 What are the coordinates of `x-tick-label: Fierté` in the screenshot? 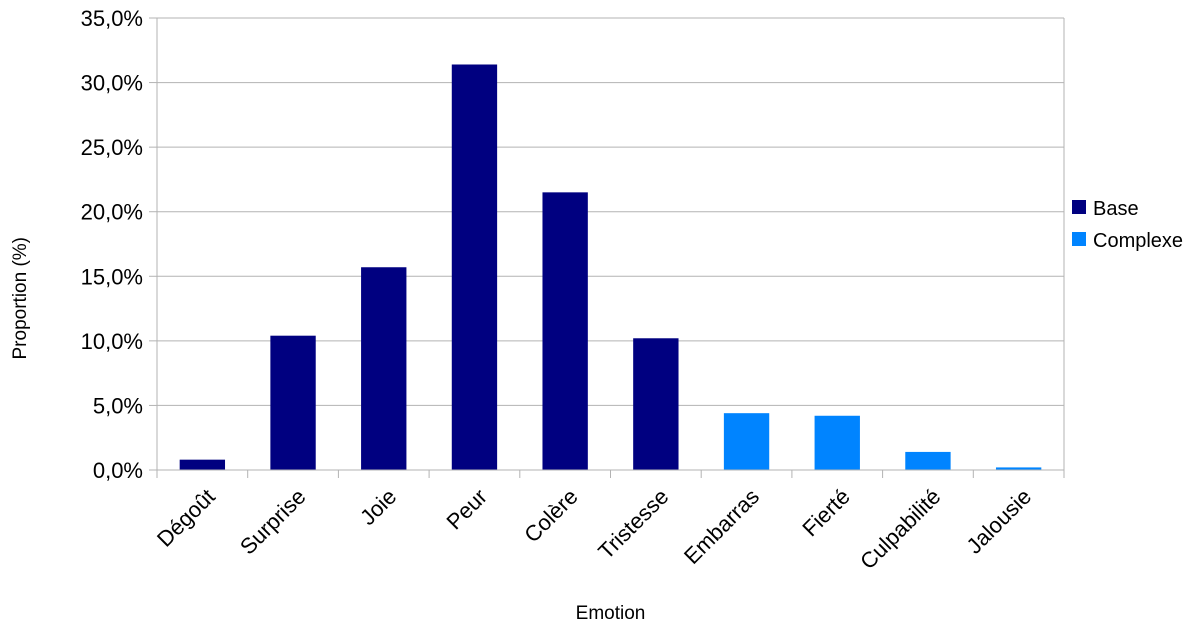 It's located at (825, 512).